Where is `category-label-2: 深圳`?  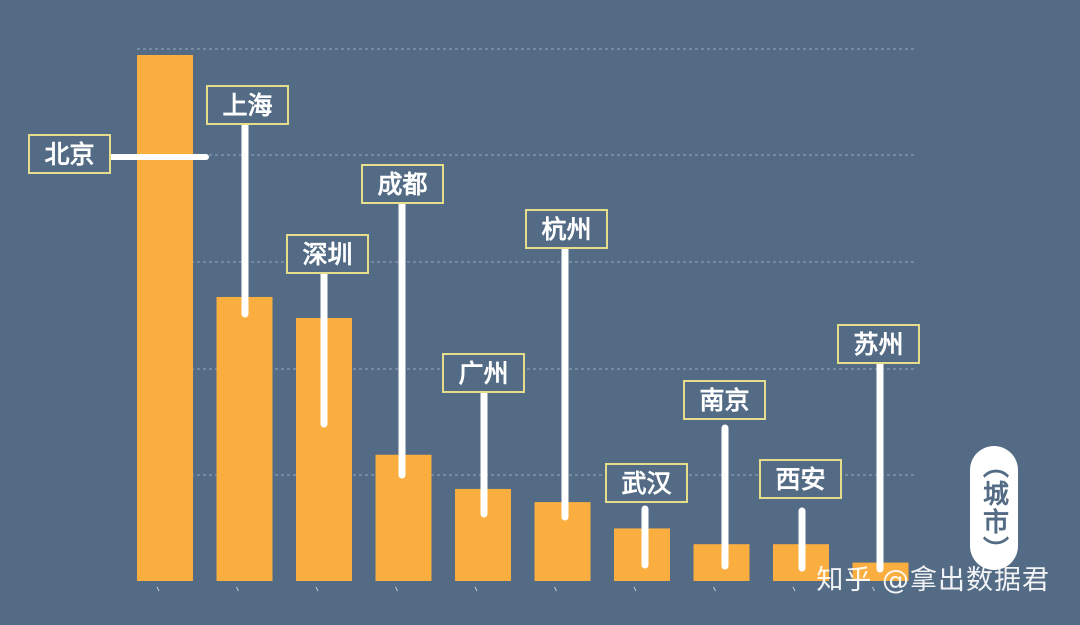
category-label-2: 深圳 is located at coordinates (327, 254).